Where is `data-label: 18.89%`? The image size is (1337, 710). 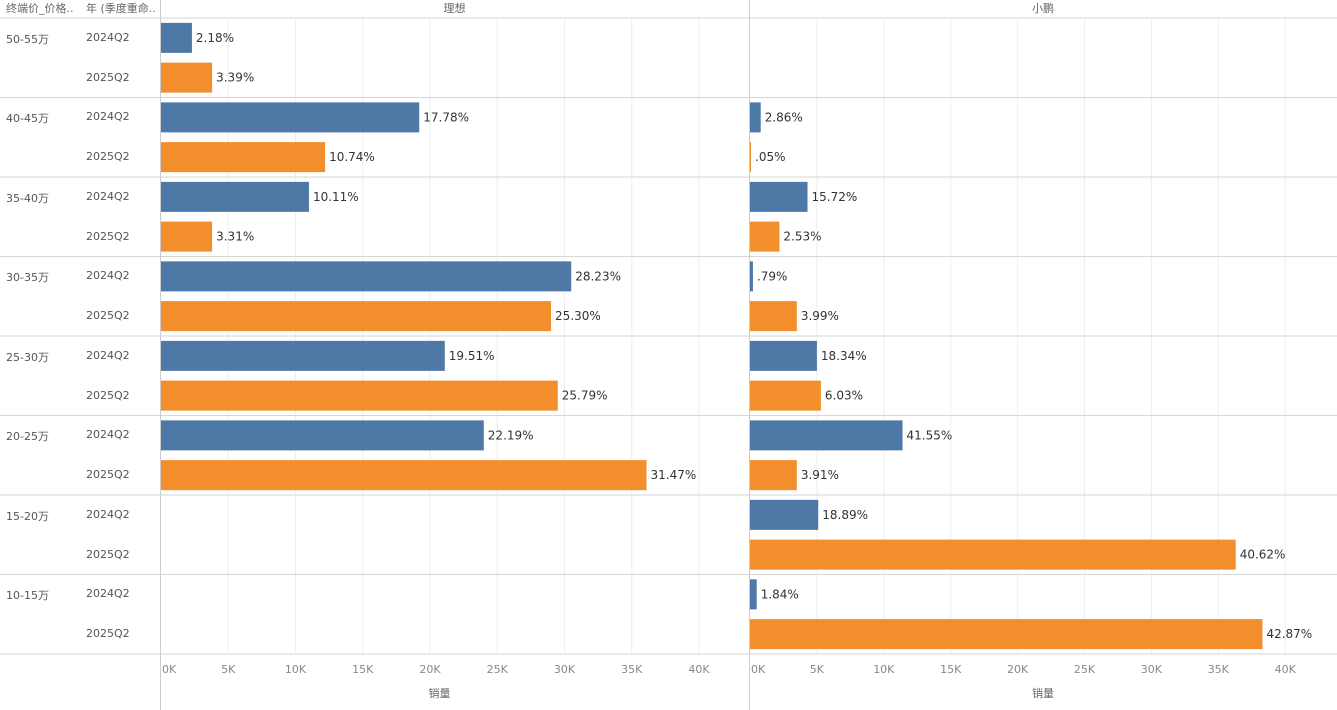
data-label: 18.89% is located at coordinates (845, 515).